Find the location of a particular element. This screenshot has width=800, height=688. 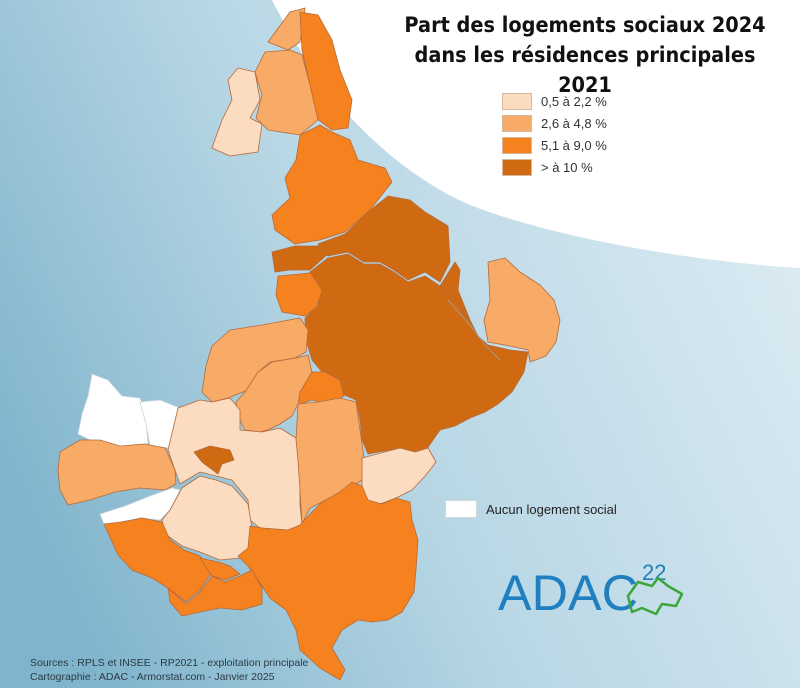

title-line-2: dans les résidences principales 2021 is located at coordinates (585, 70).